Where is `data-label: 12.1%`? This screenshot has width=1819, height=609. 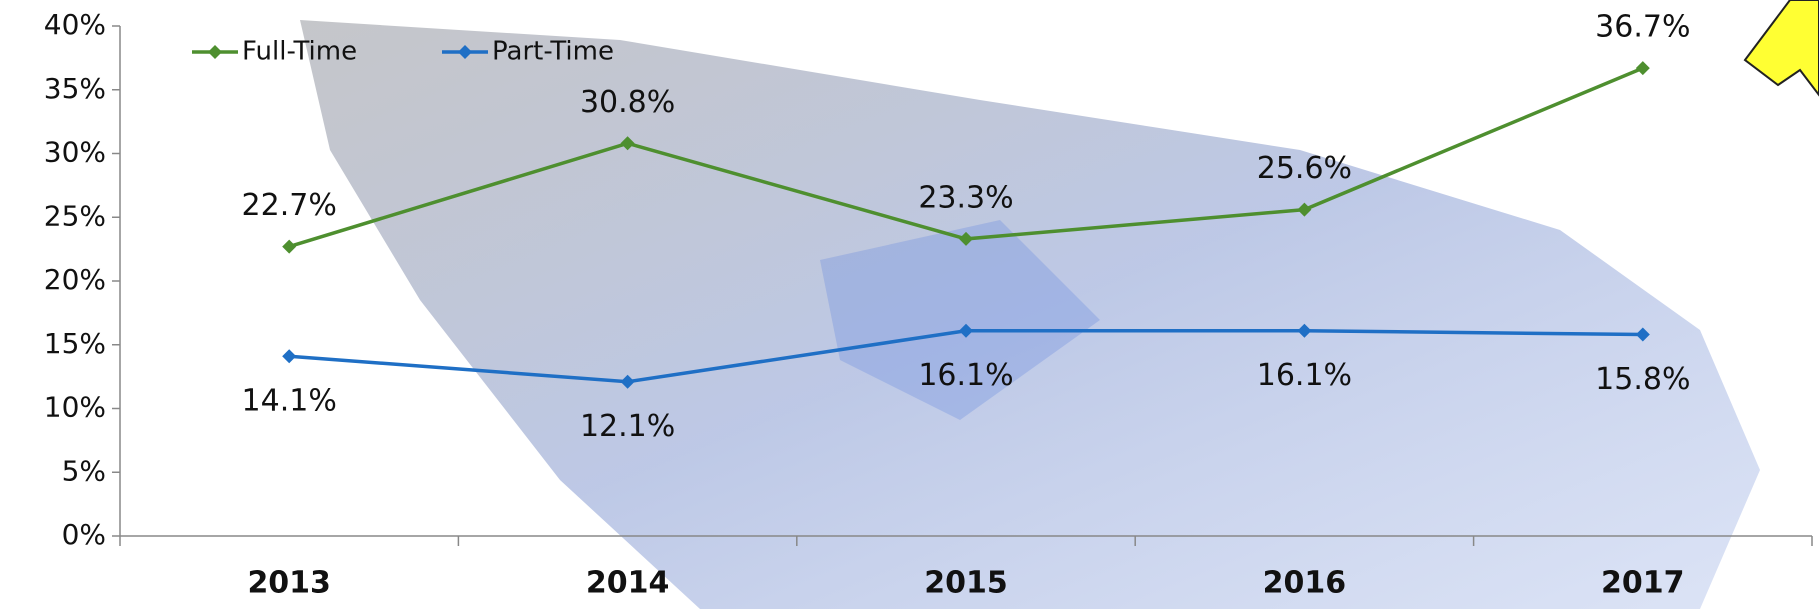 data-label: 12.1% is located at coordinates (627, 426).